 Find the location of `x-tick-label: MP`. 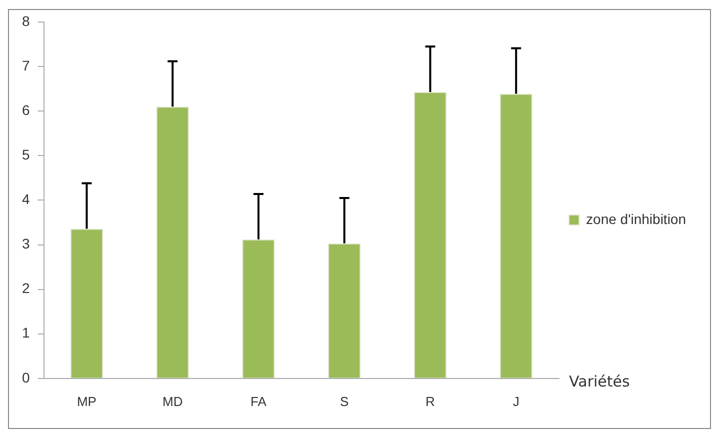

x-tick-label: MP is located at coordinates (86, 401).